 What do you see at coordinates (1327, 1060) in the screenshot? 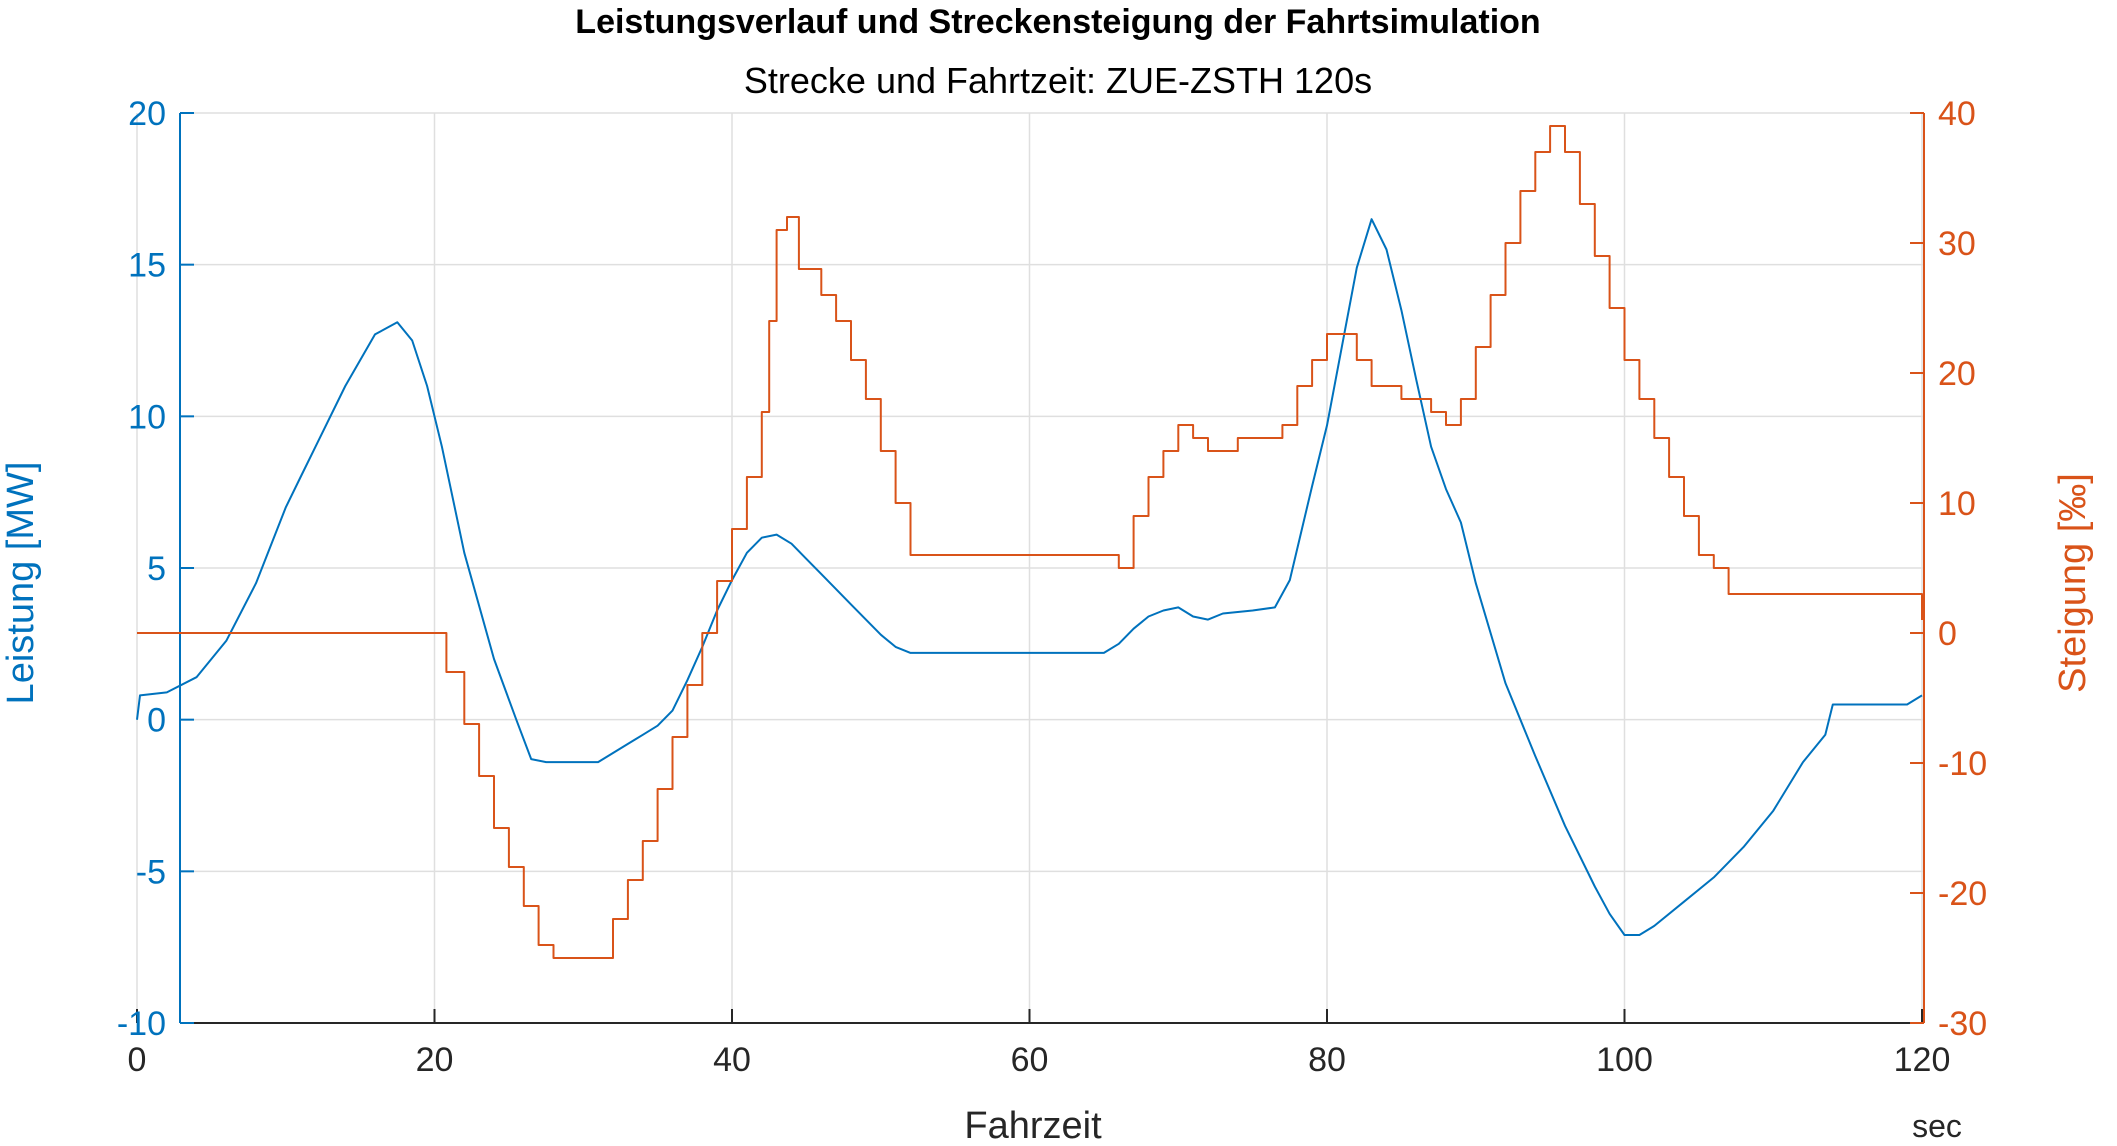
I see `x-tick-label: 80` at bounding box center [1327, 1060].